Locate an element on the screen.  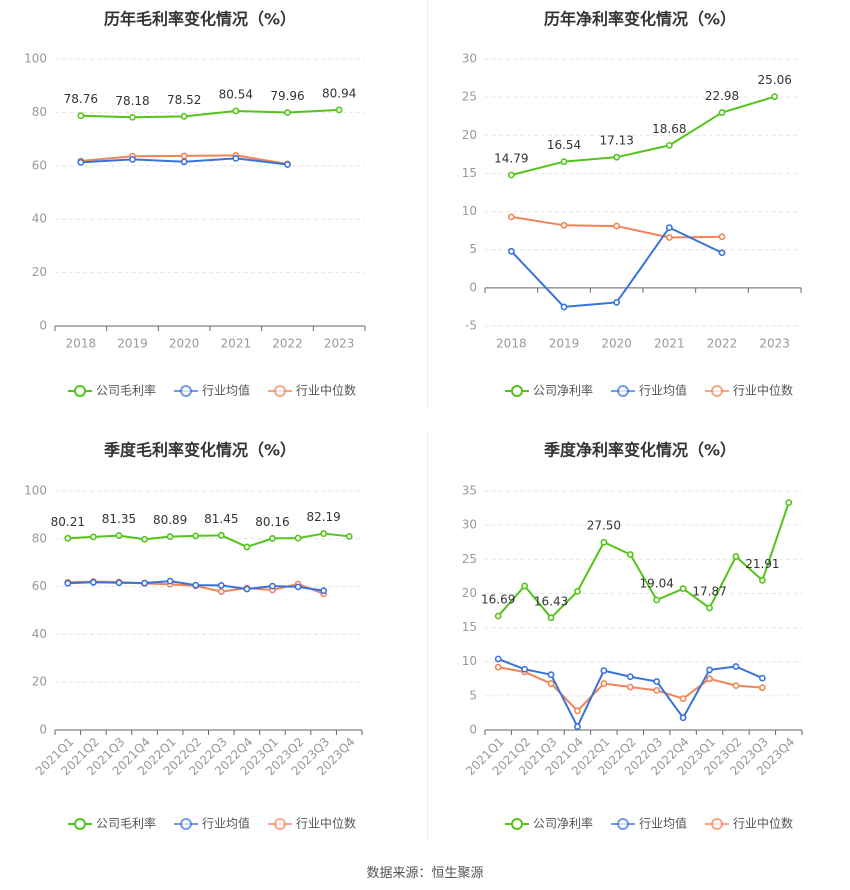
data-source-footer: 数据来源：恒生聚源 is located at coordinates (425, 873).